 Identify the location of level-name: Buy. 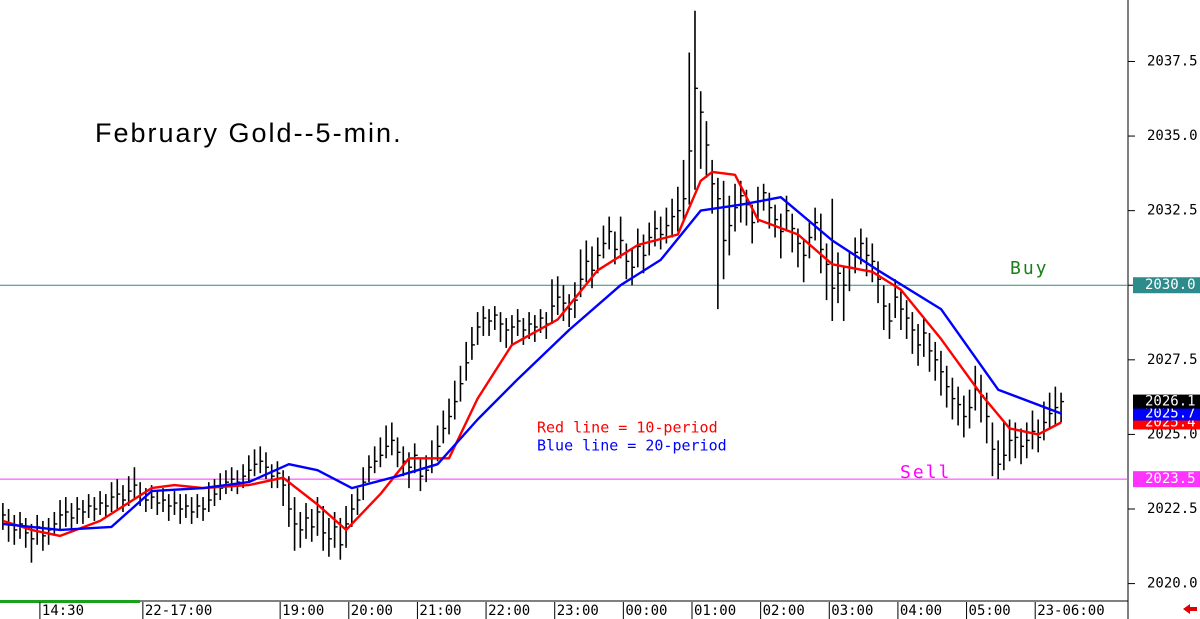
(1029, 268).